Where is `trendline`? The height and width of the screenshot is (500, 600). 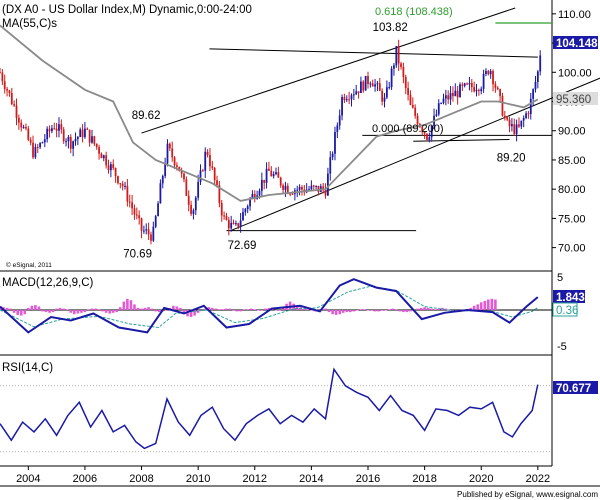
trendline is located at coordinates (373, 53).